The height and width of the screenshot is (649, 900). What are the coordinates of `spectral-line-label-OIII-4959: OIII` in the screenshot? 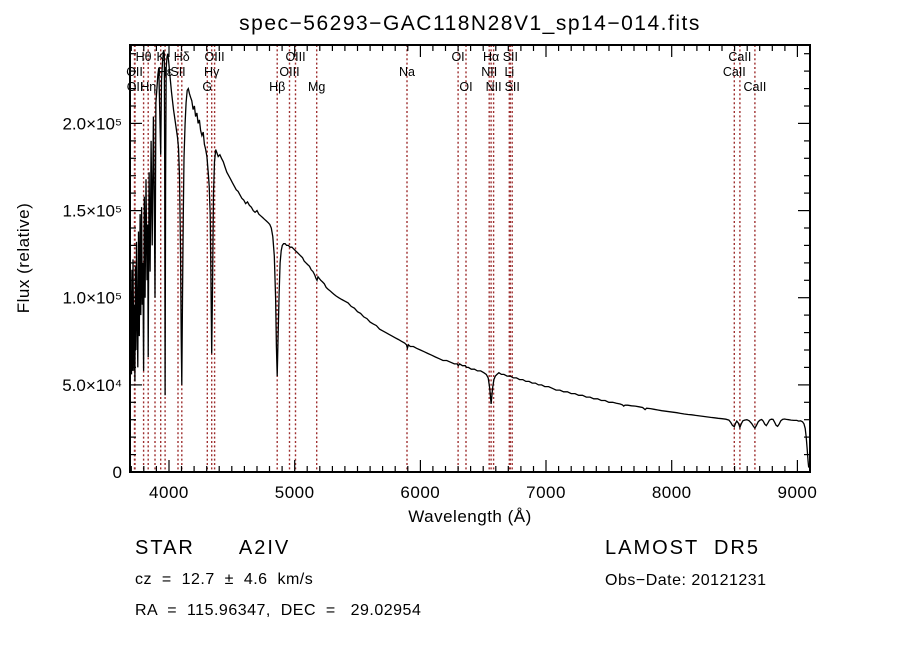 It's located at (289, 72).